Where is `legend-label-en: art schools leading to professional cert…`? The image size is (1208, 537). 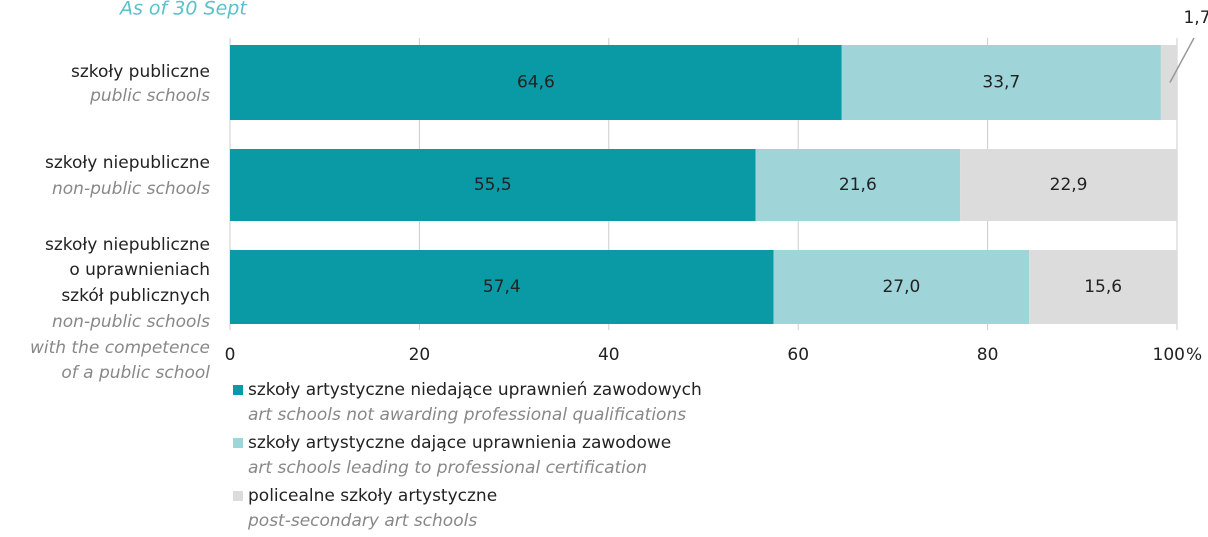
legend-label-en: art schools leading to professional cert… is located at coordinates (447, 468).